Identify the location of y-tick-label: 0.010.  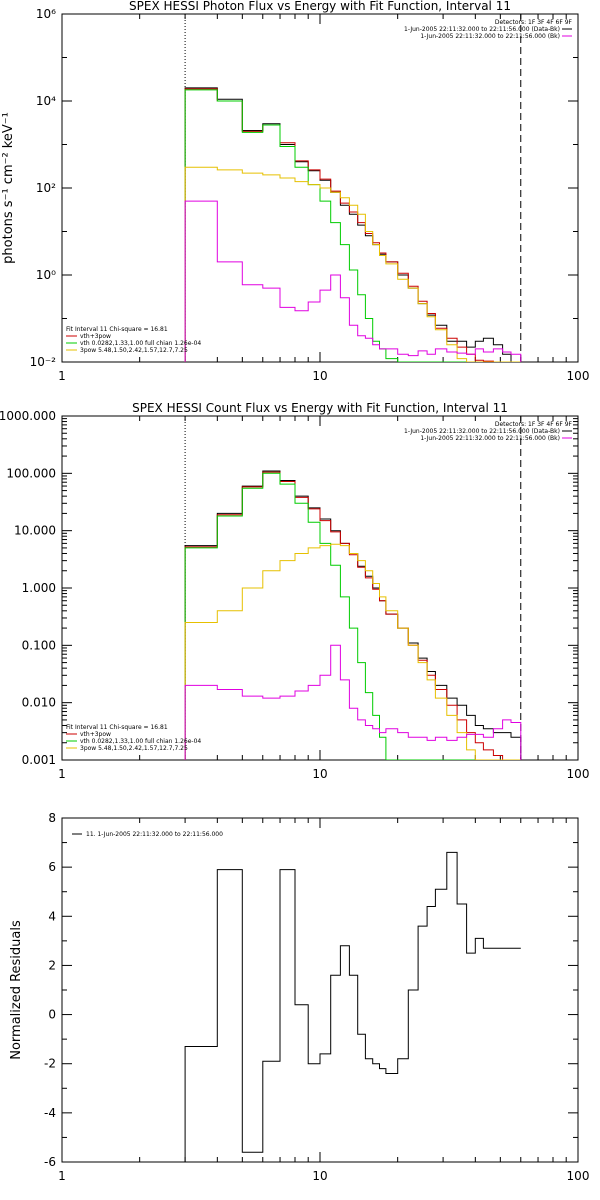
(39, 703).